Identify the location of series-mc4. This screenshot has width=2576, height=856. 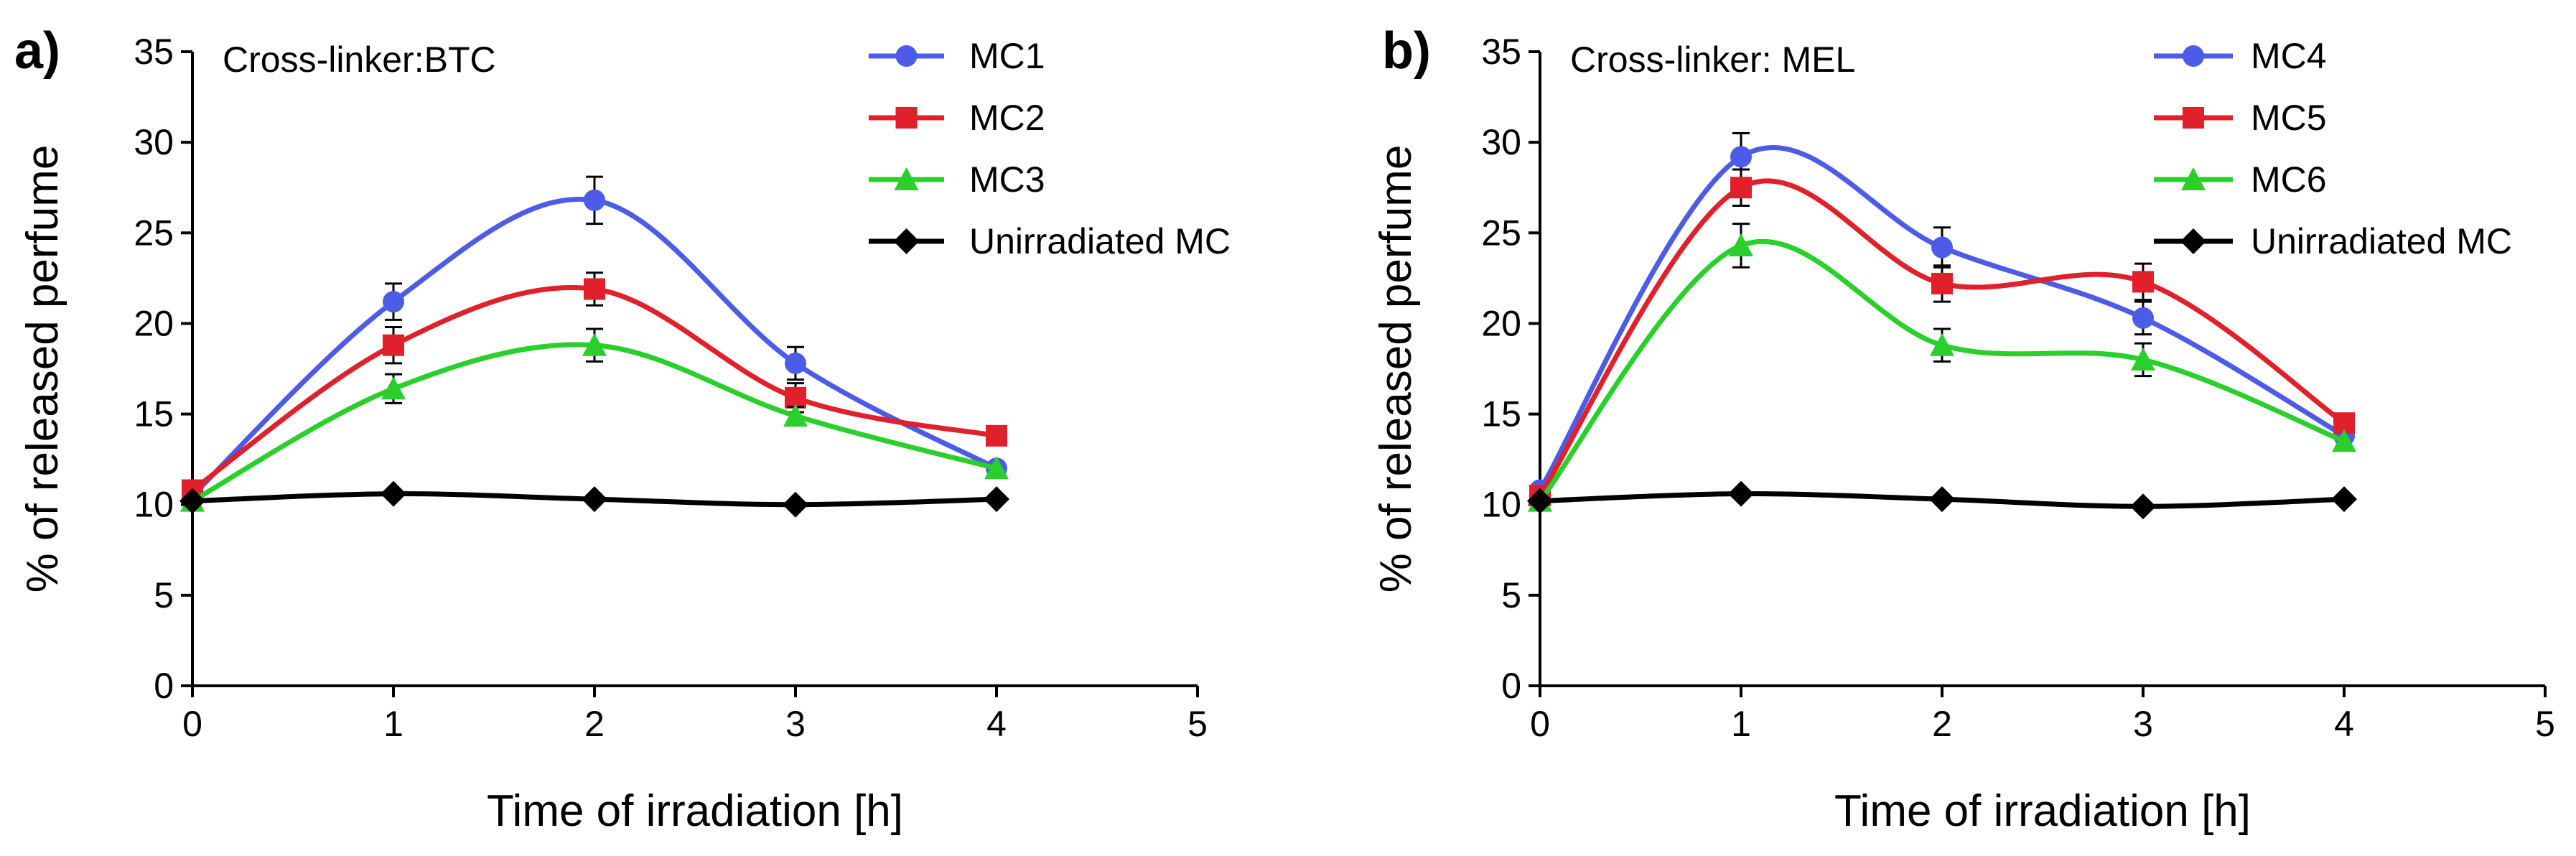
(1942, 316).